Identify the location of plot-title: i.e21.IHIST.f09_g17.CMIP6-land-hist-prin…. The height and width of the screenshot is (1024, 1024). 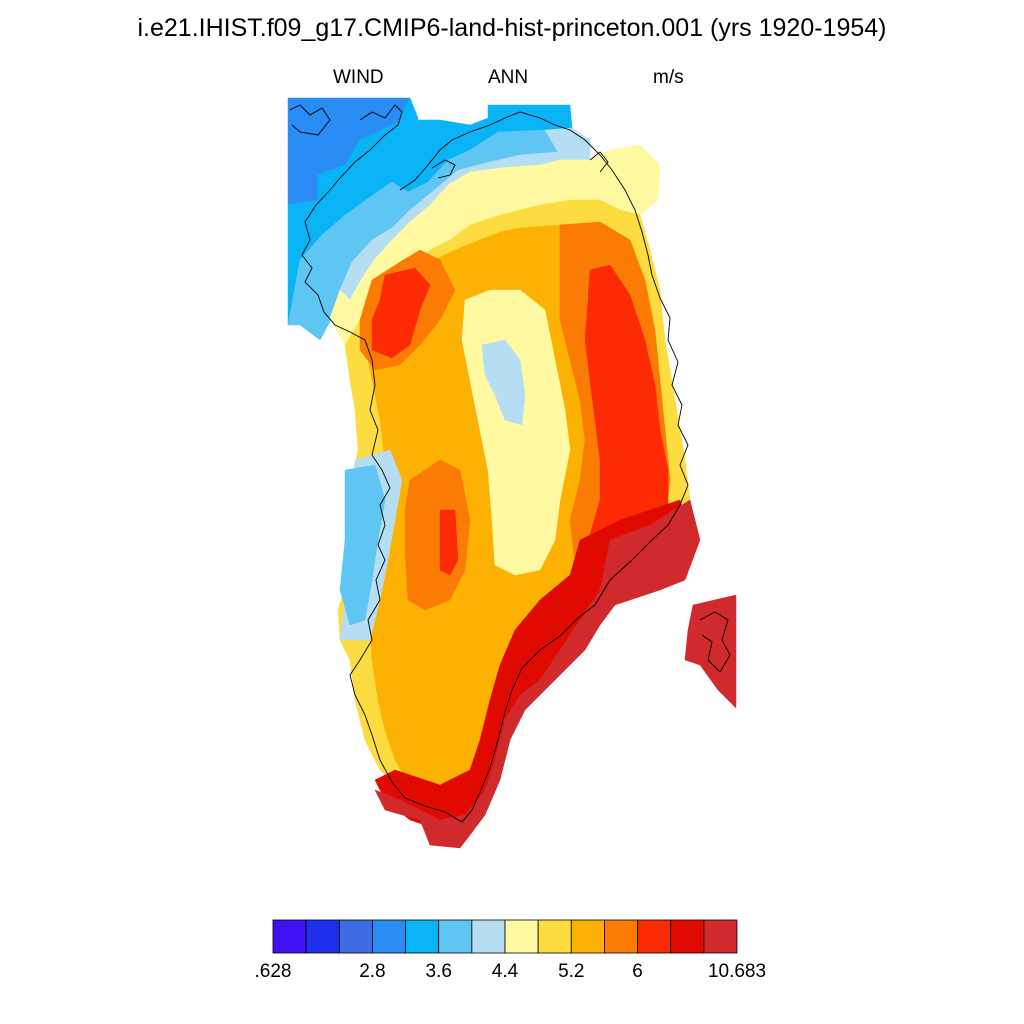
(512, 28).